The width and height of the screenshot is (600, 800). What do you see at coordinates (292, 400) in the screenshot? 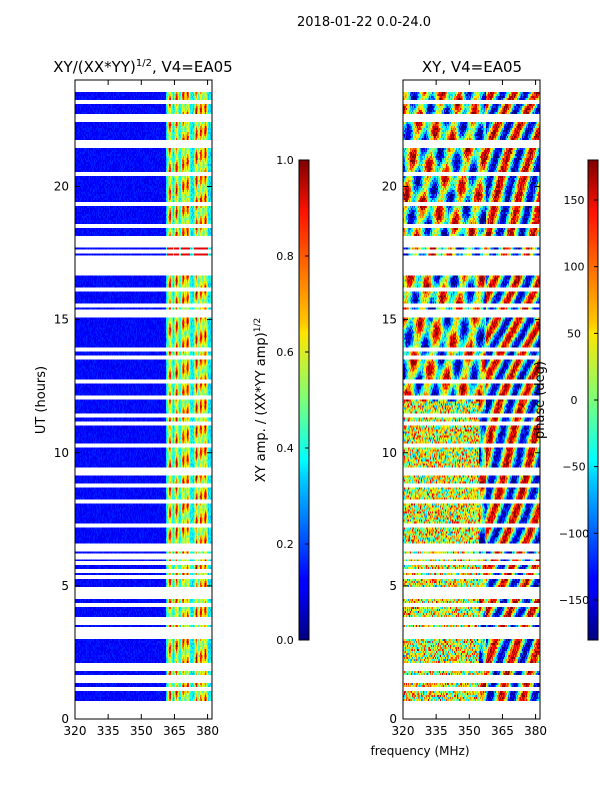
I see `amplitude-colorbar-ticks: 0.0 0.2 0.4 0.6 0.8 1.0` at bounding box center [292, 400].